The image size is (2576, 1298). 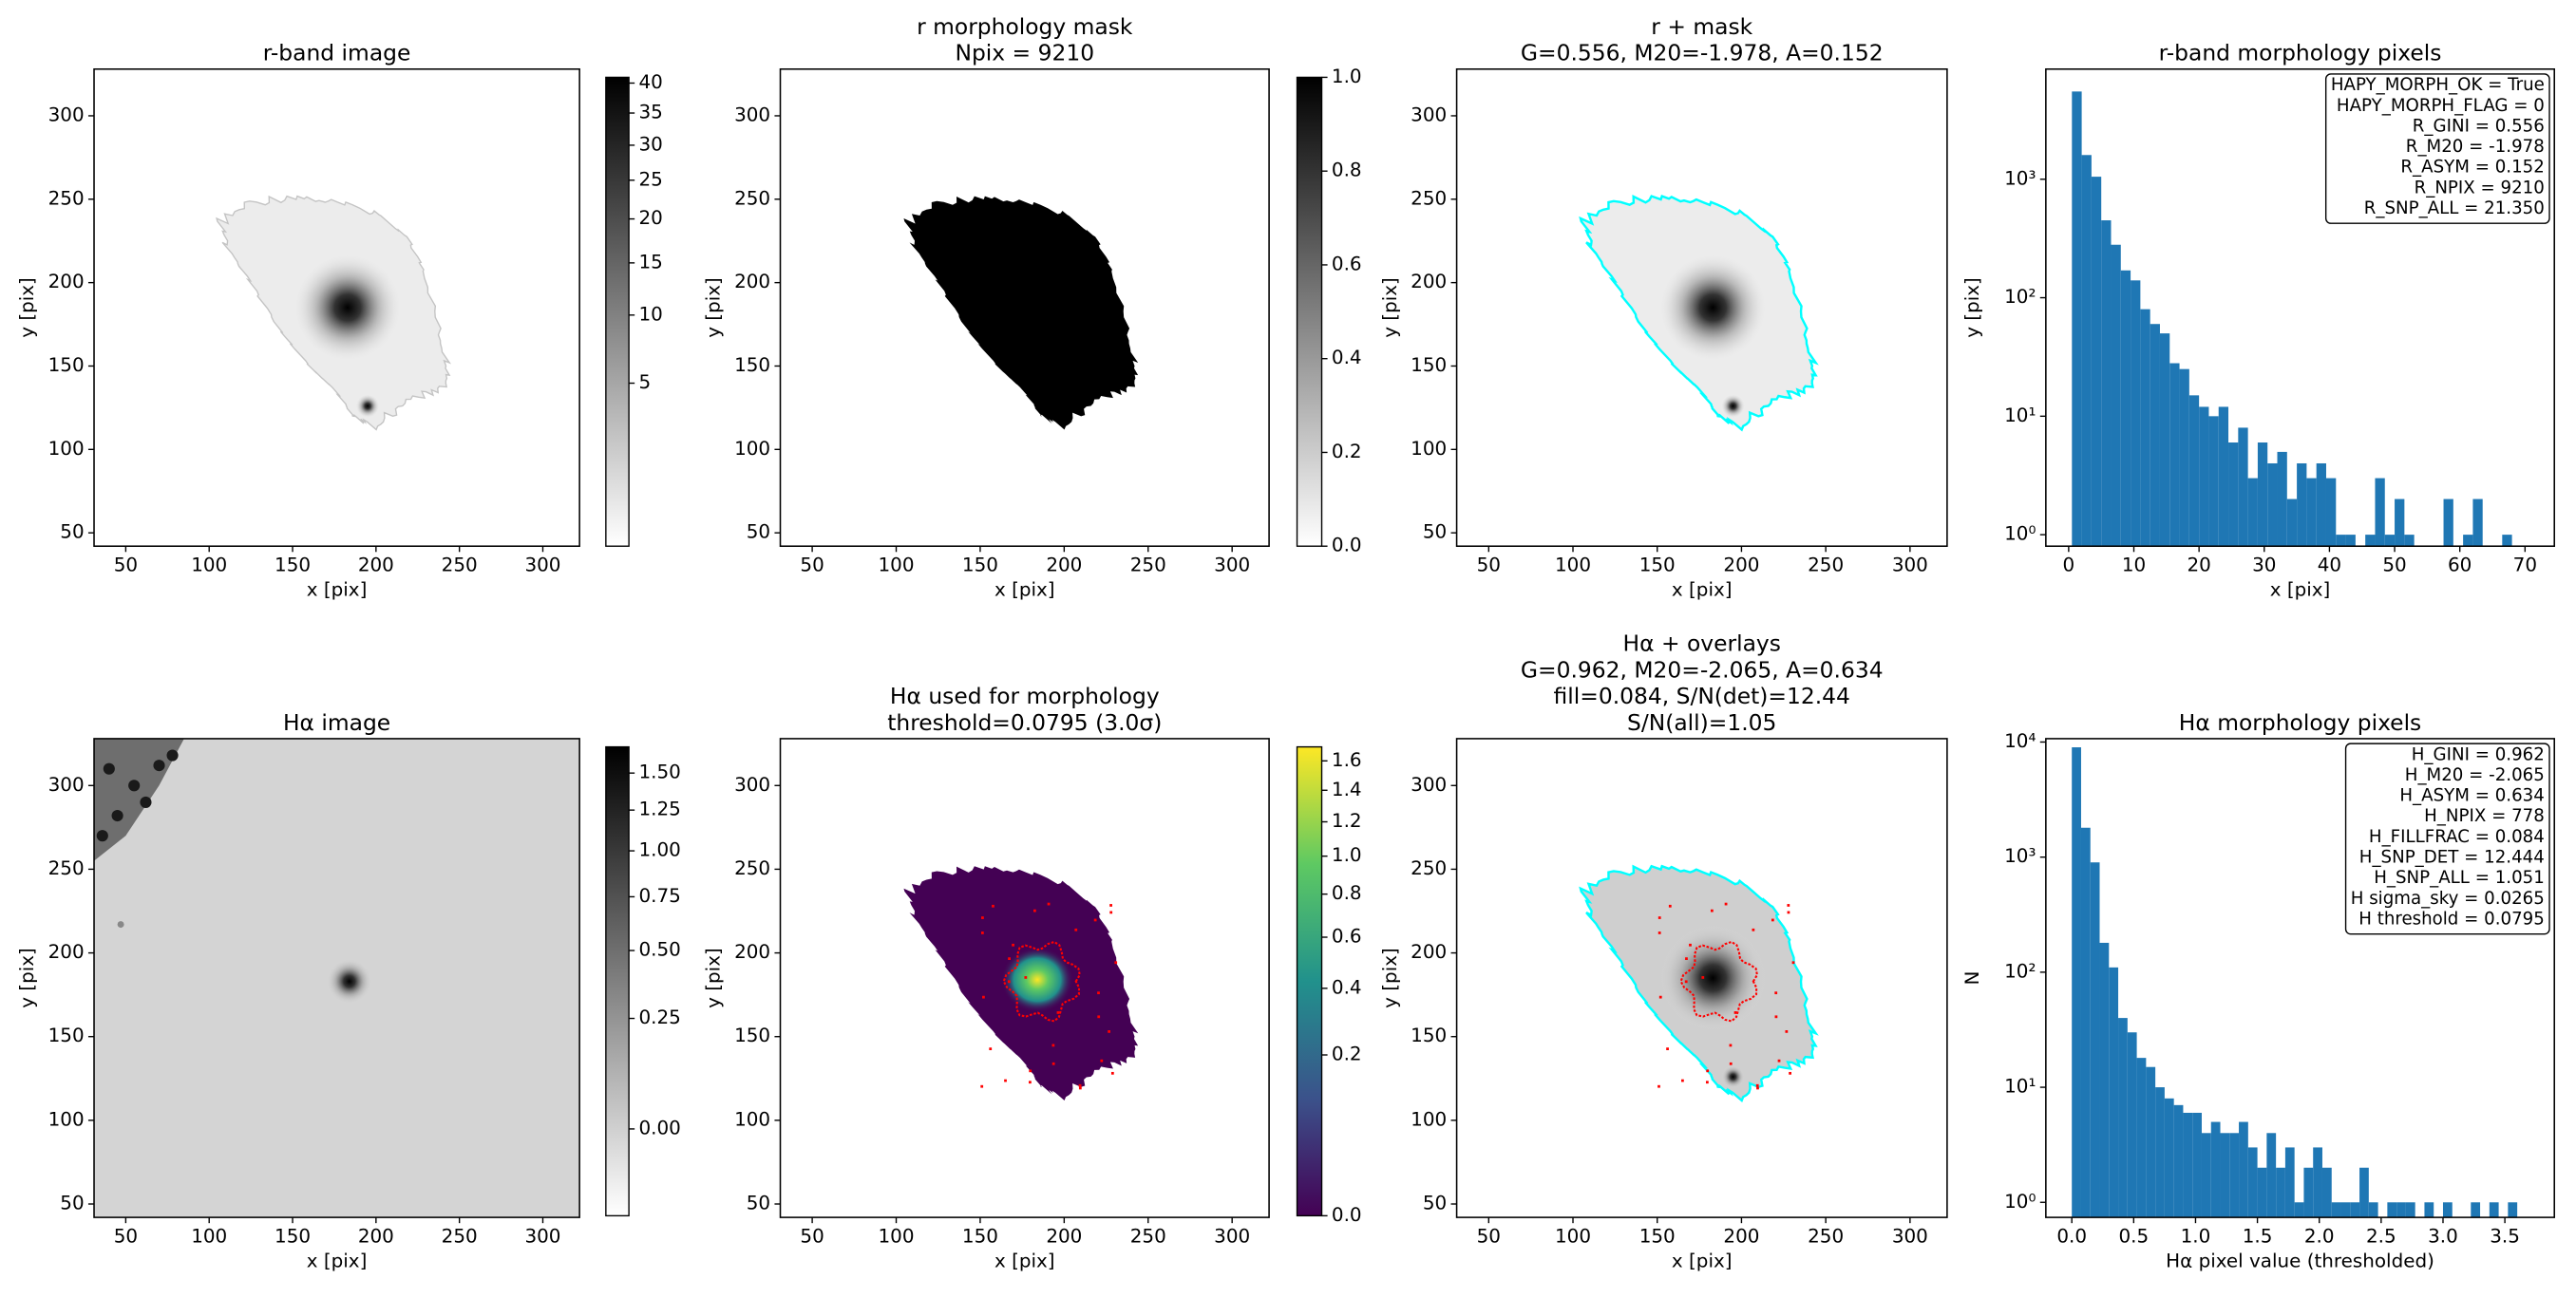 What do you see at coordinates (2471, 796) in the screenshot?
I see `annotation-line: H_ASYM = 0.634` at bounding box center [2471, 796].